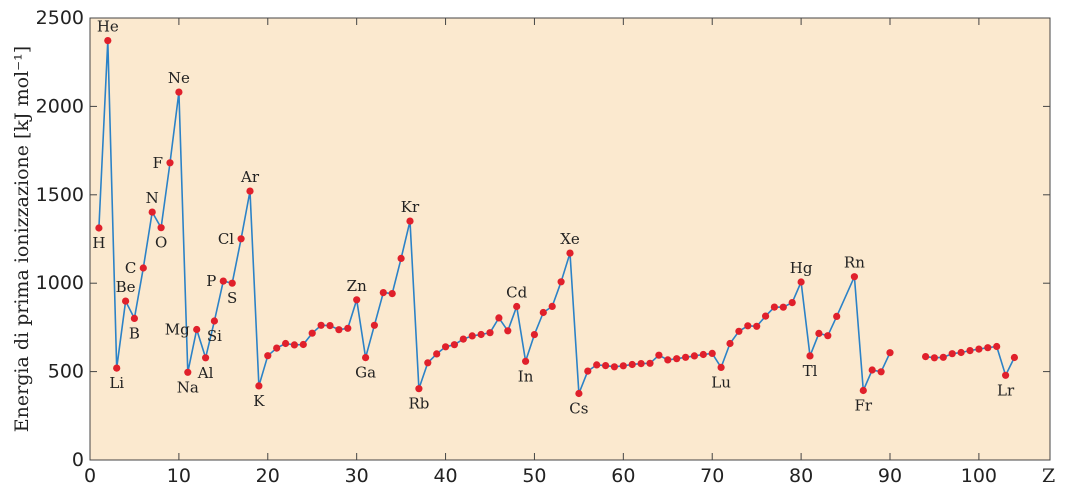  I want to click on data-point-z24, so click(303, 344).